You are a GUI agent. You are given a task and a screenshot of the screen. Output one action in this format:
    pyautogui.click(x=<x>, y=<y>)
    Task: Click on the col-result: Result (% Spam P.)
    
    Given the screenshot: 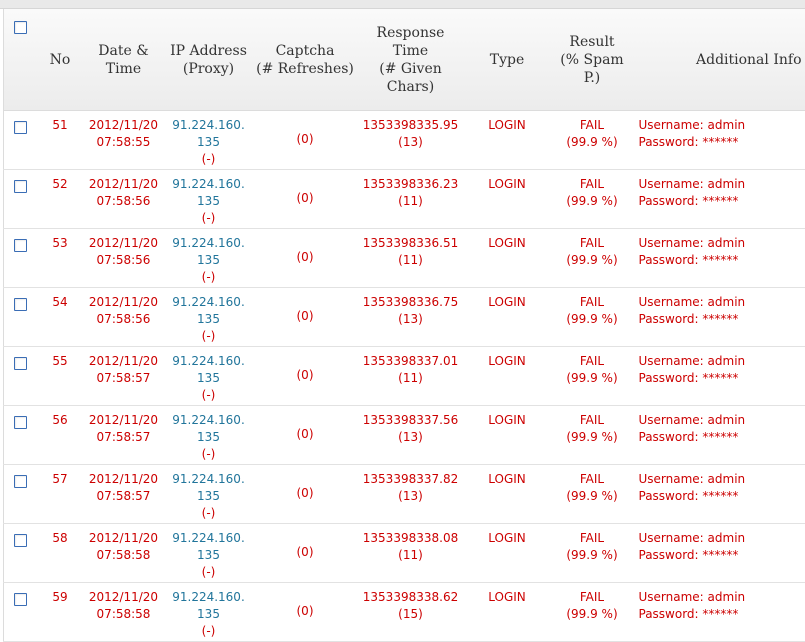 What is the action you would take?
    pyautogui.click(x=592, y=60)
    